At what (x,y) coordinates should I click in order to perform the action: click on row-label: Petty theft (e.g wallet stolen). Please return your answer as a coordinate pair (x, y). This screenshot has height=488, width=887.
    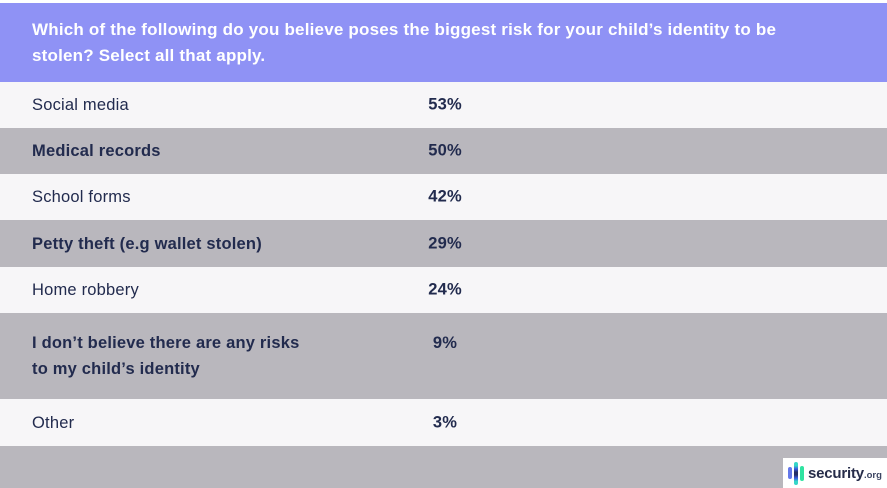
    Looking at the image, I should click on (147, 243).